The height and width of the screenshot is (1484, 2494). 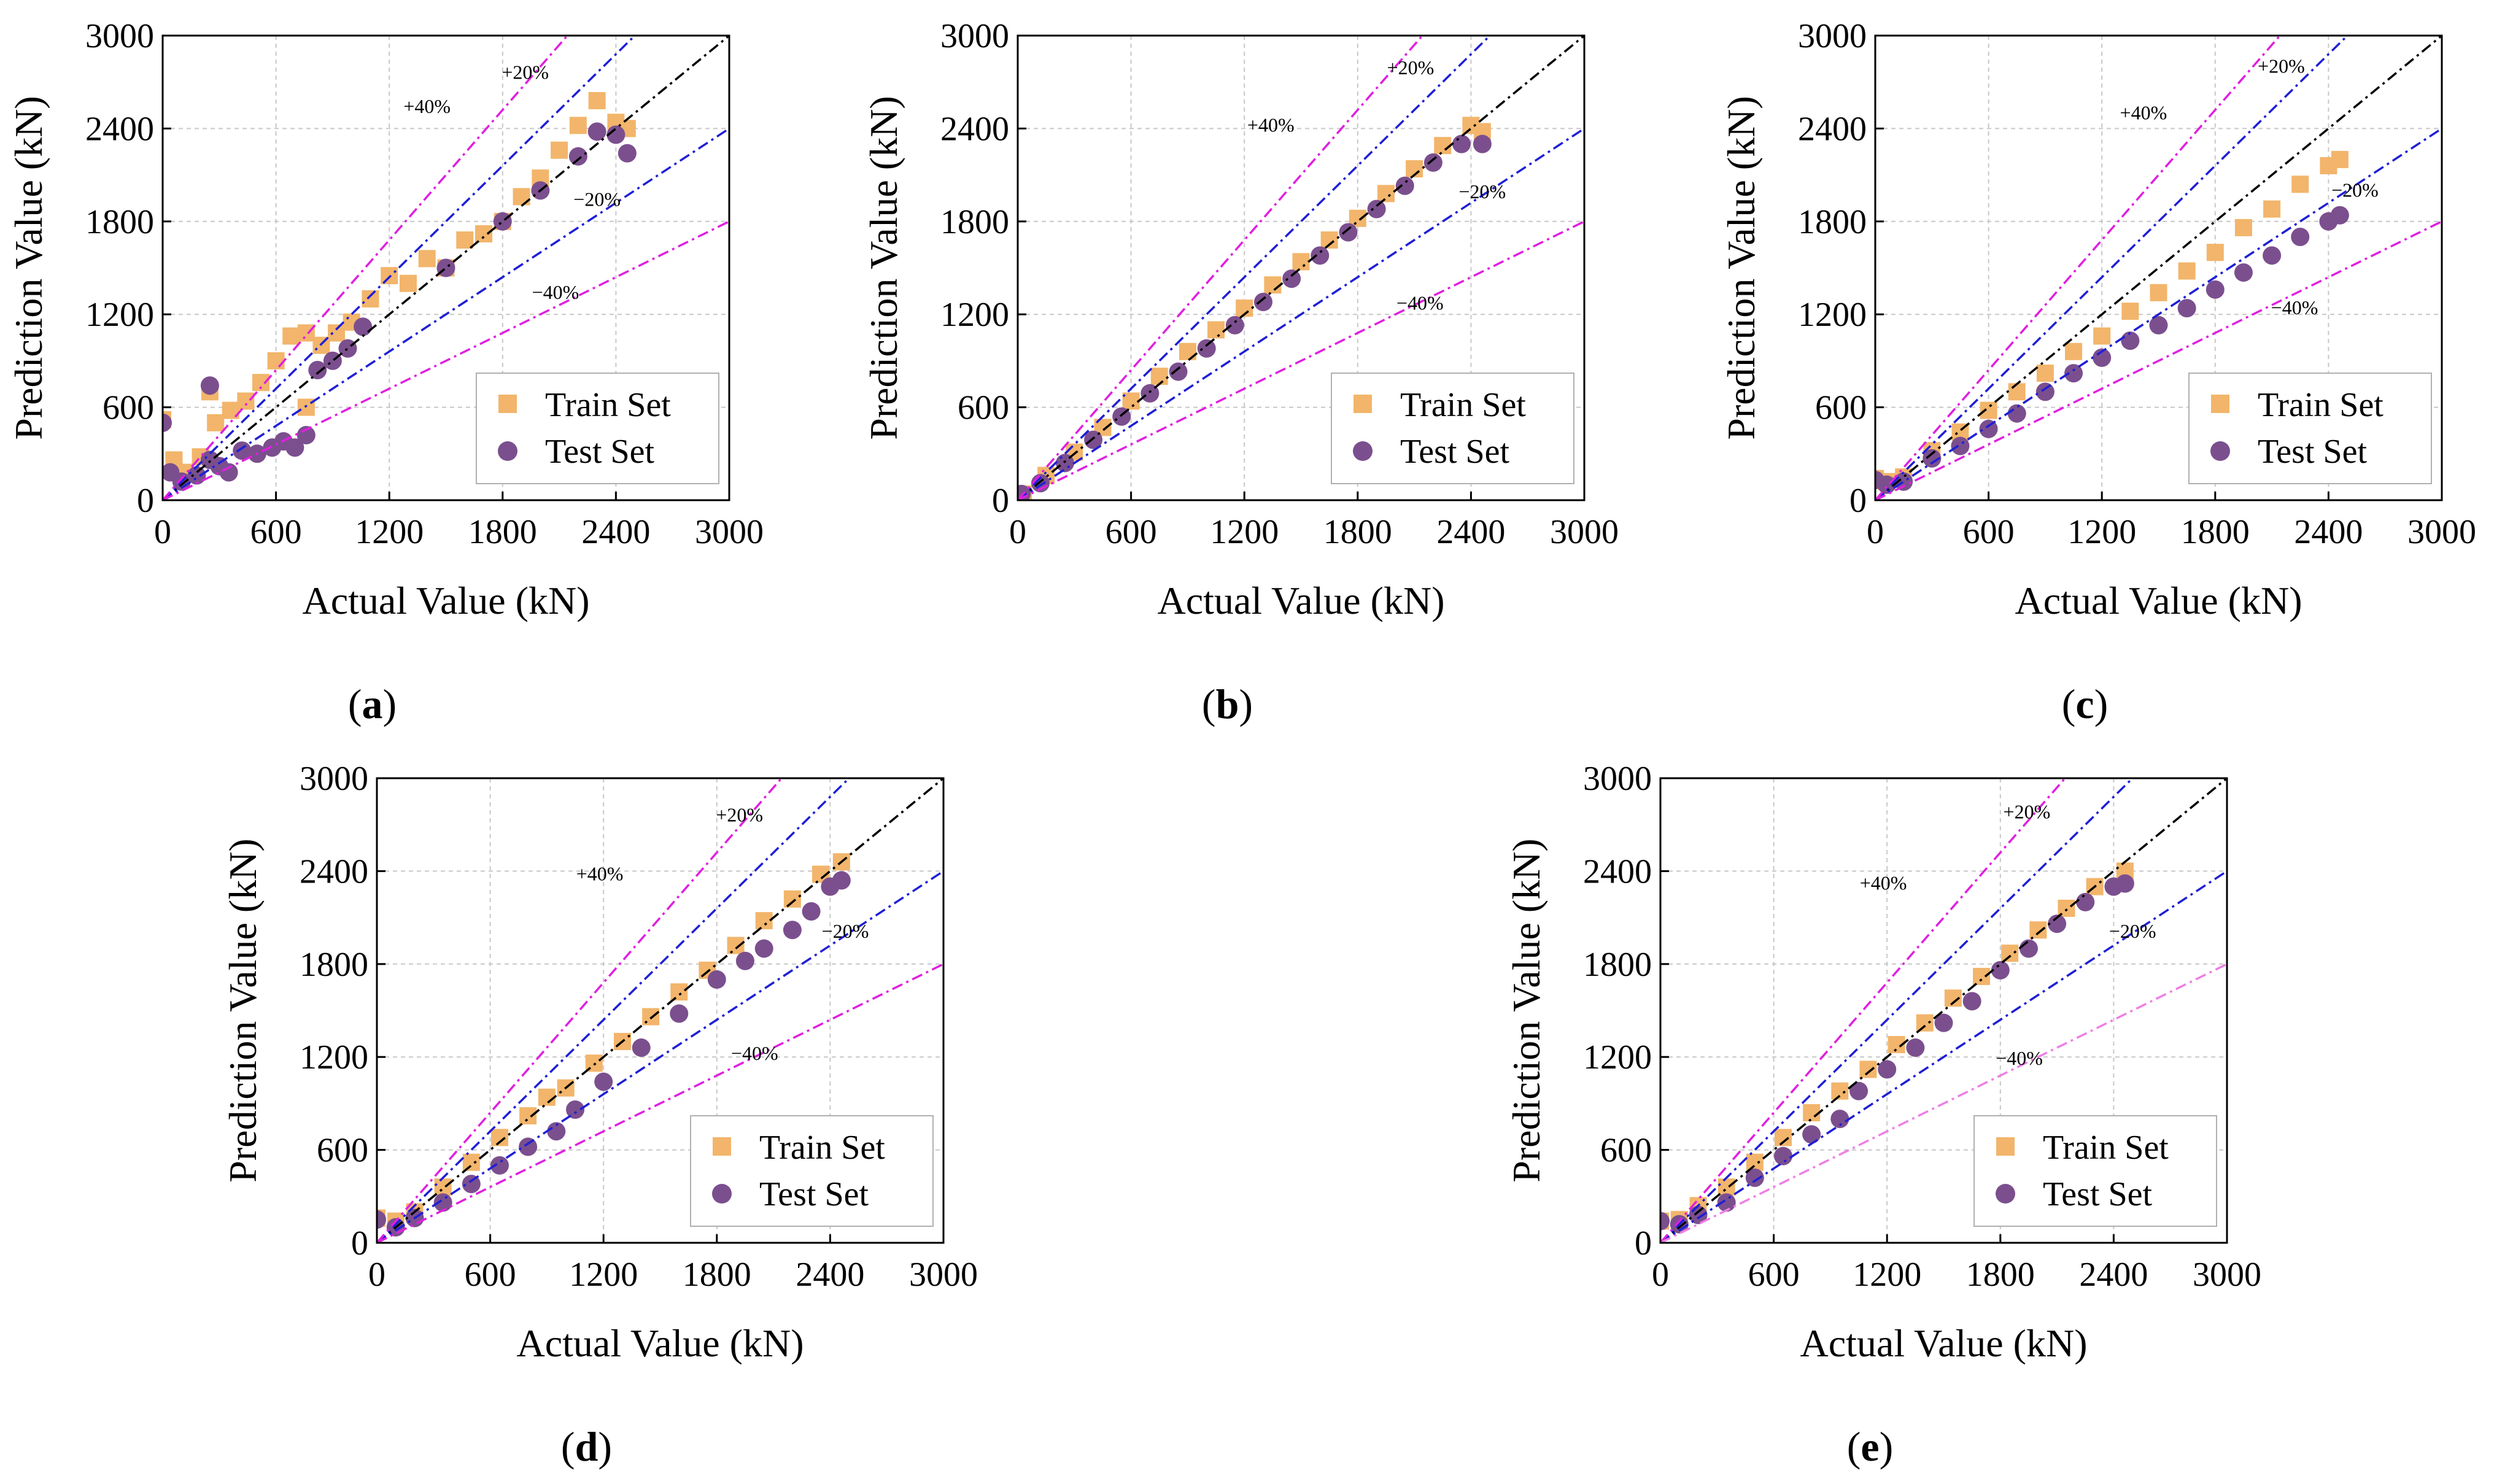 I want to click on reference-line-label: −20%, so click(x=1483, y=191).